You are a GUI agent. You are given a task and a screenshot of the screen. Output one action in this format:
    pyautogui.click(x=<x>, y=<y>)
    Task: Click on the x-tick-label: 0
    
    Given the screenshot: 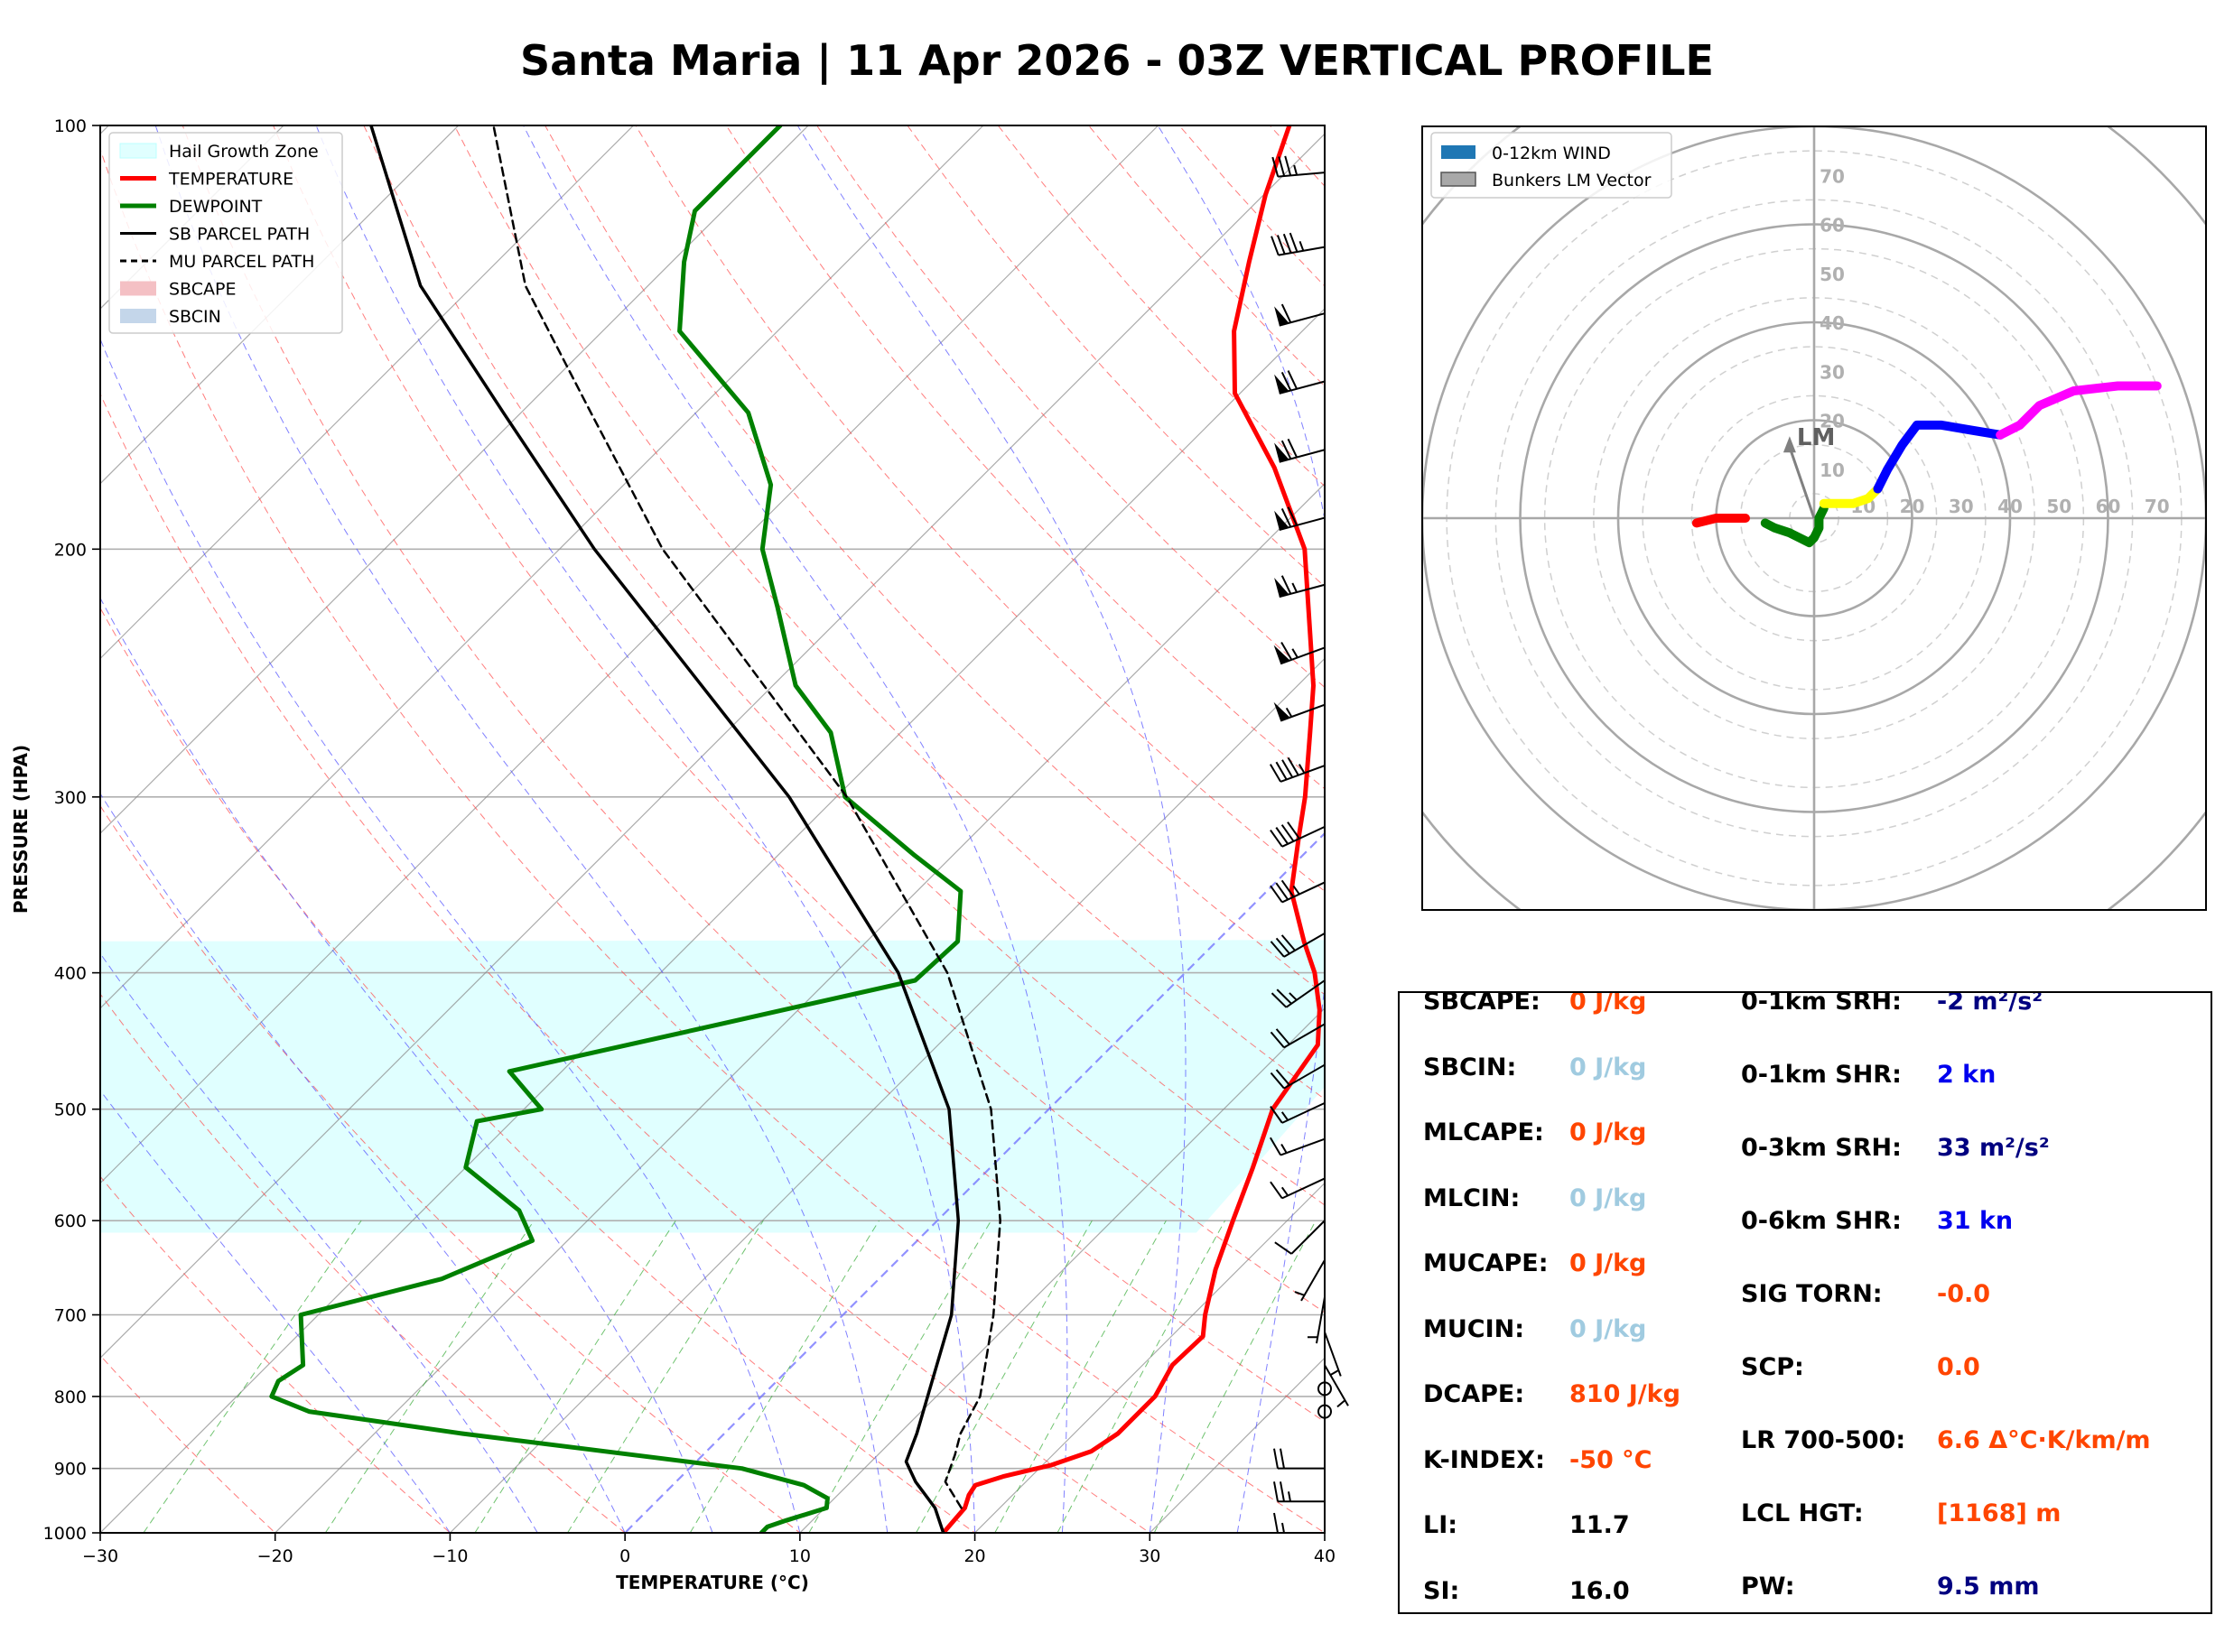 What is the action you would take?
    pyautogui.click(x=624, y=1556)
    